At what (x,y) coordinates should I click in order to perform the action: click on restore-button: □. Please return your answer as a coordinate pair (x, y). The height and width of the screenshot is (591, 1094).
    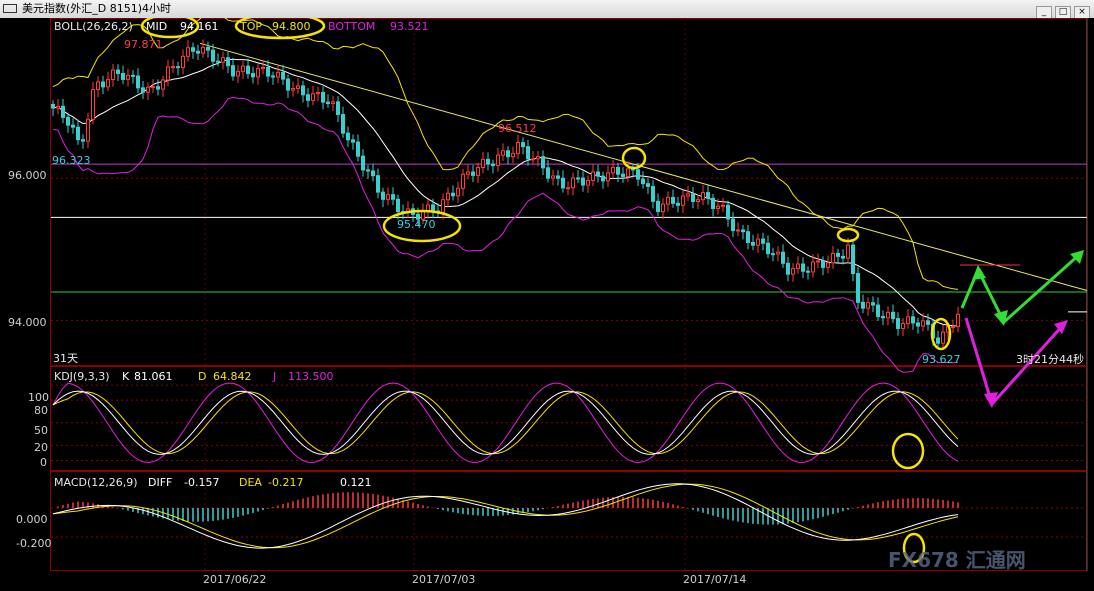
    Looking at the image, I should click on (1063, 13).